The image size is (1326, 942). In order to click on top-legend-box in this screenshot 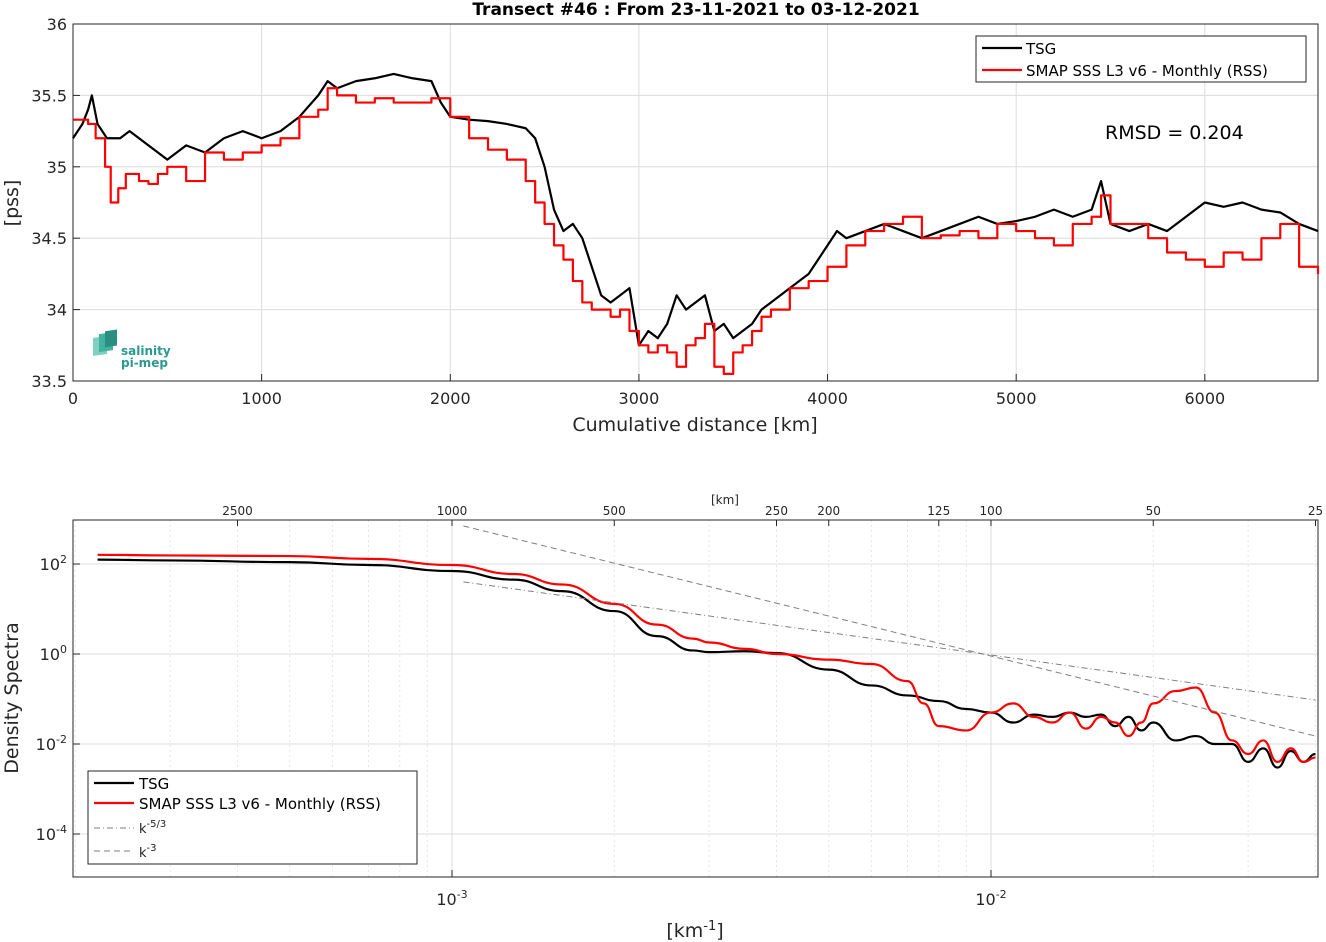, I will do `click(1141, 59)`.